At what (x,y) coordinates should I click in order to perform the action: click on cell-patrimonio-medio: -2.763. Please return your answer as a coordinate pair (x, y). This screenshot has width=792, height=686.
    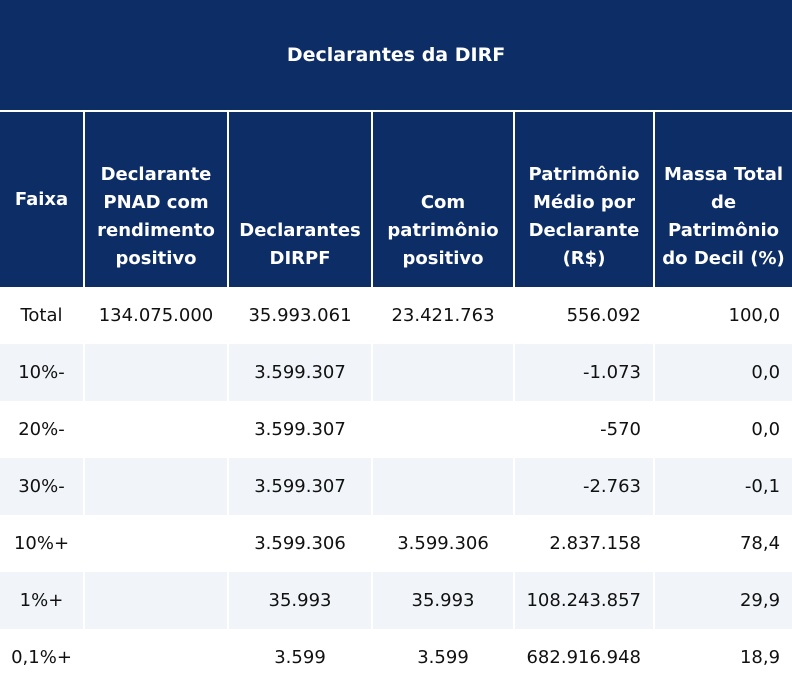
    Looking at the image, I should click on (583, 486).